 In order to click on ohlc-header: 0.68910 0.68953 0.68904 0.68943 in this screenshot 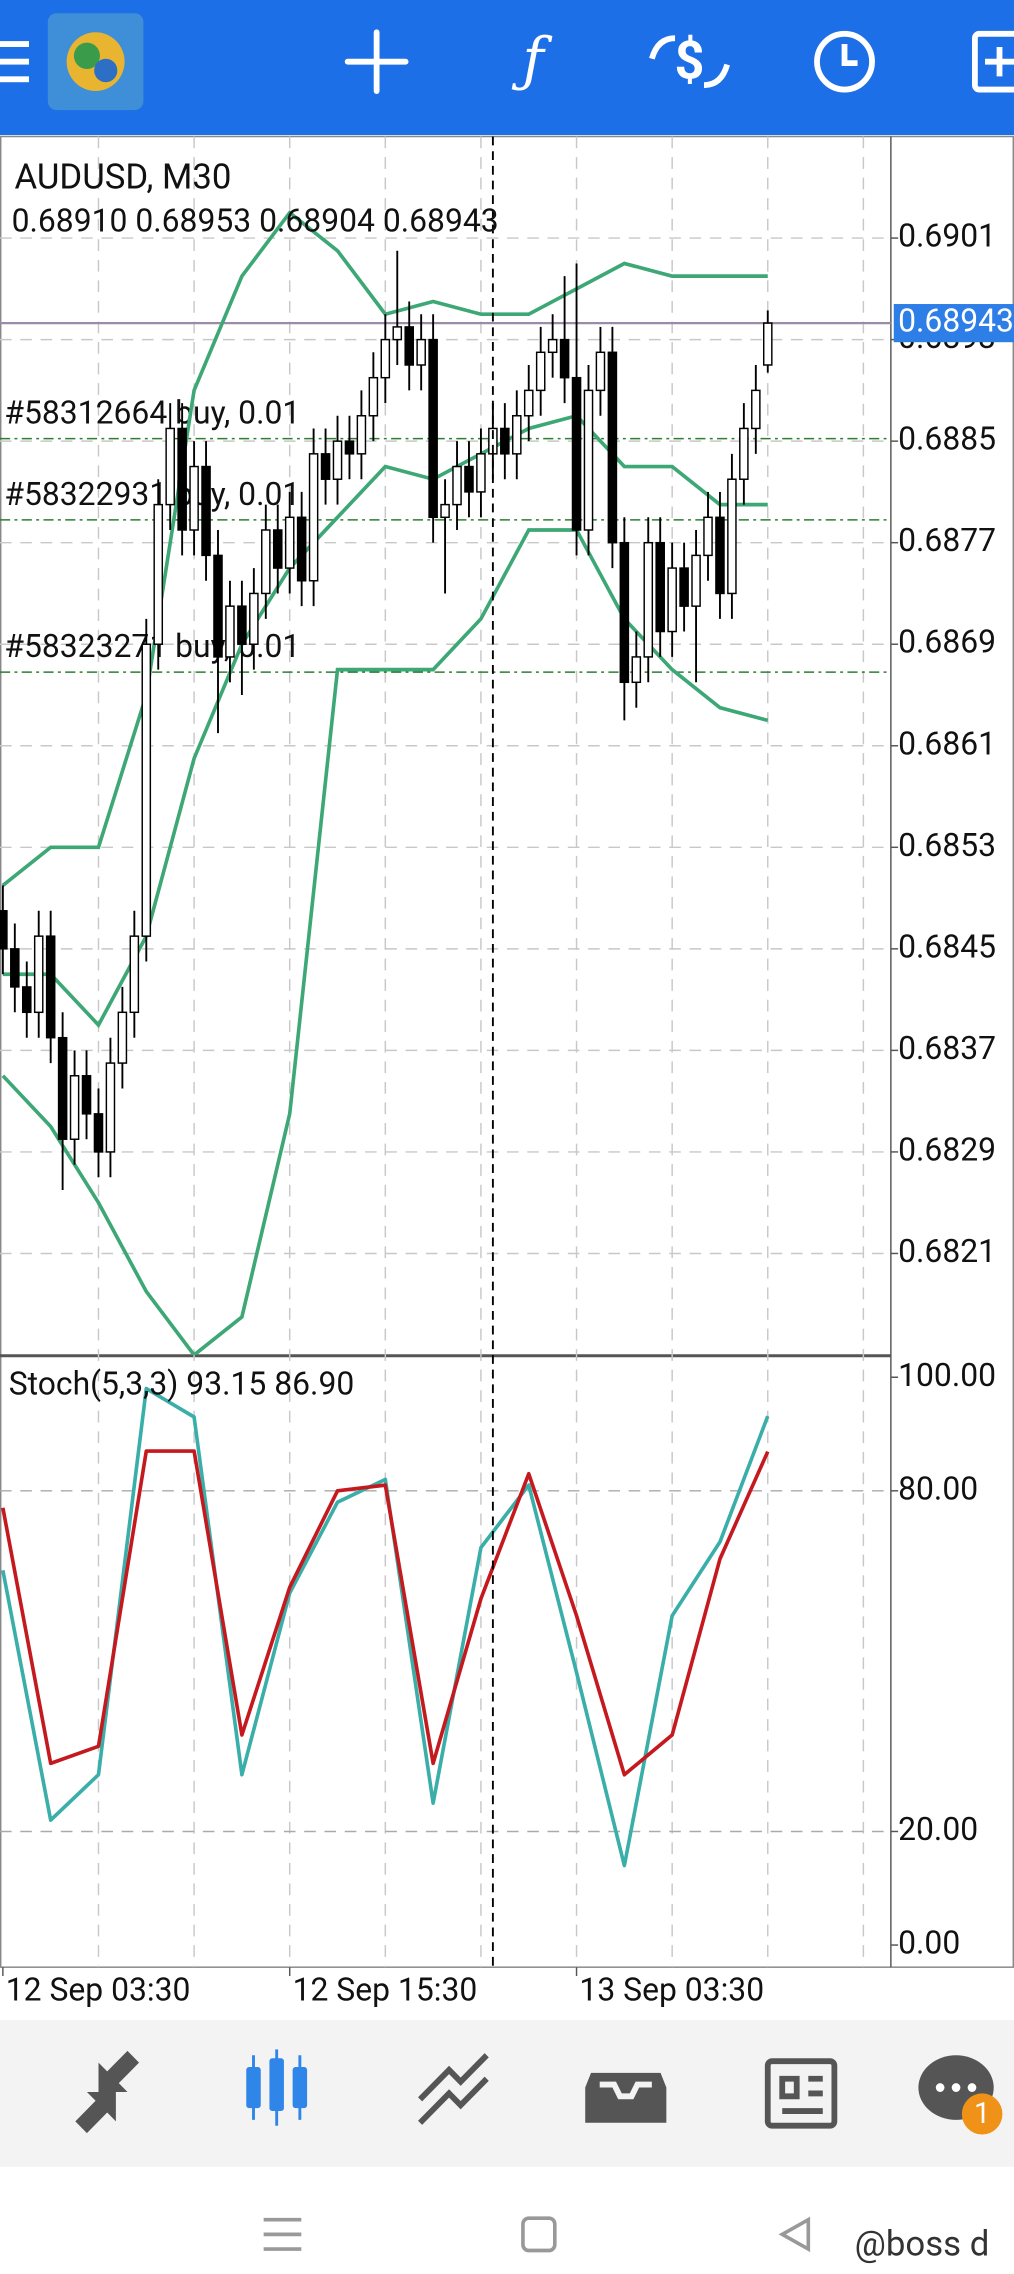, I will do `click(255, 220)`.